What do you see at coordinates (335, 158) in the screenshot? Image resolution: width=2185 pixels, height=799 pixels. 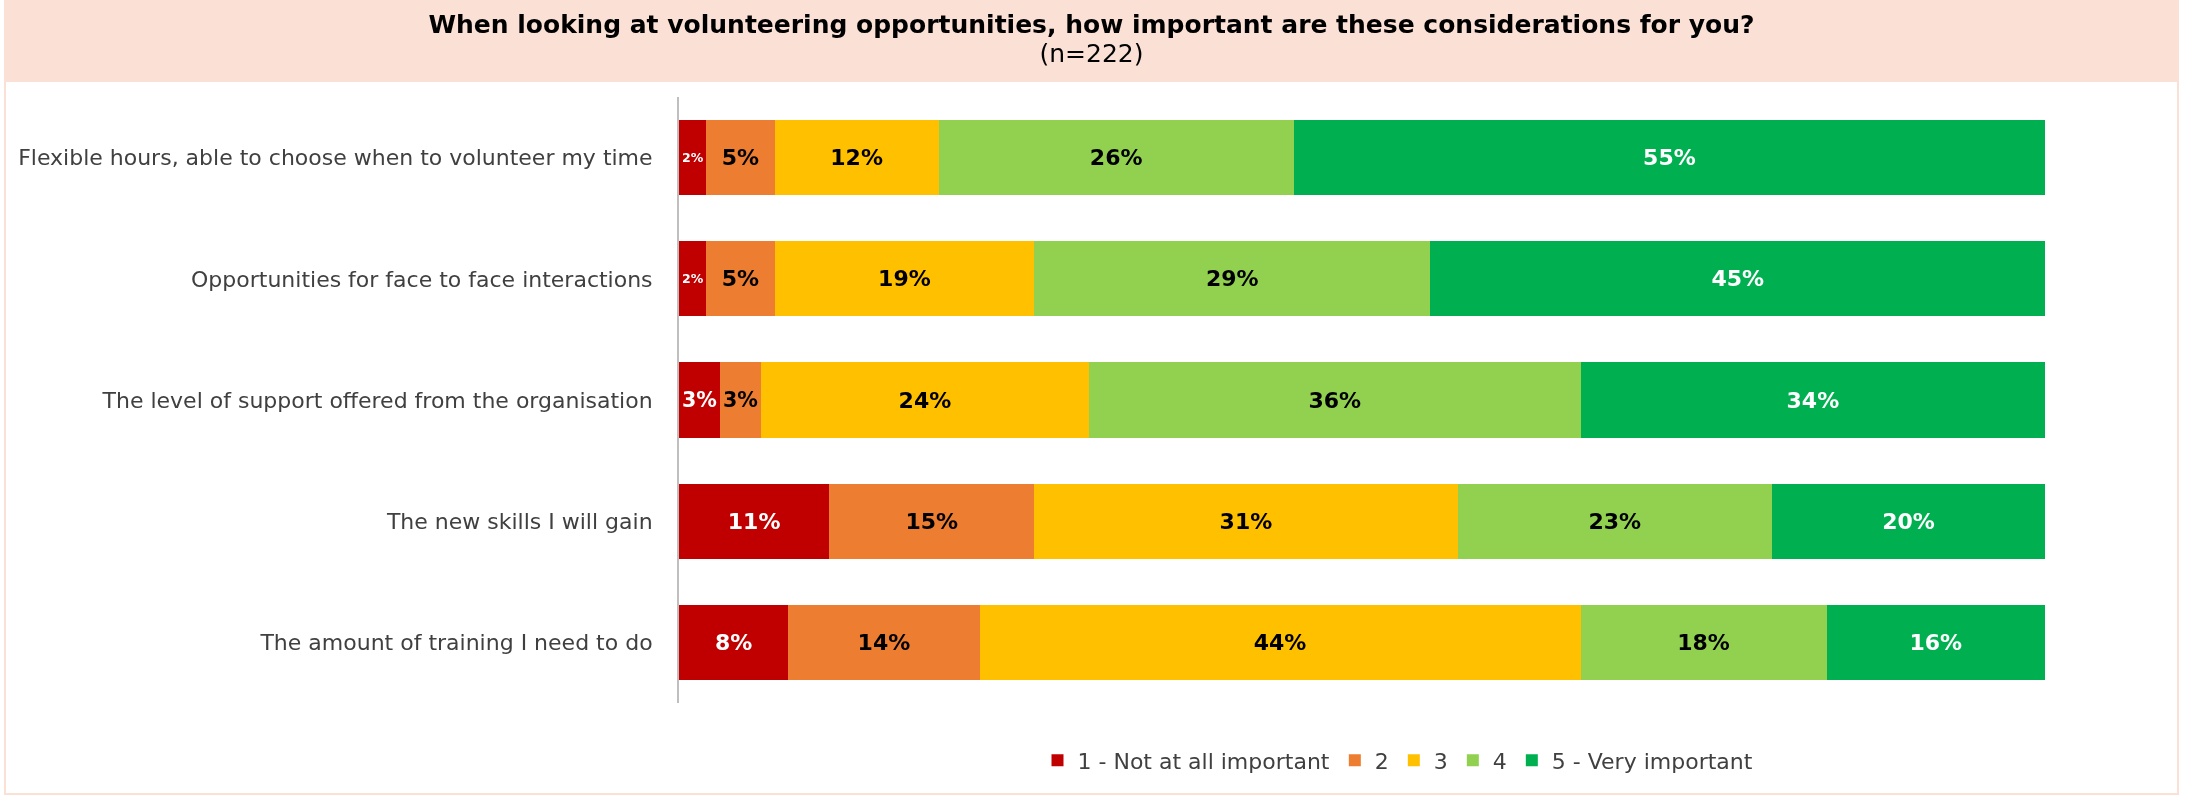 I see `y-tick-label: Flexible hours, able to choose when to volunteer my time` at bounding box center [335, 158].